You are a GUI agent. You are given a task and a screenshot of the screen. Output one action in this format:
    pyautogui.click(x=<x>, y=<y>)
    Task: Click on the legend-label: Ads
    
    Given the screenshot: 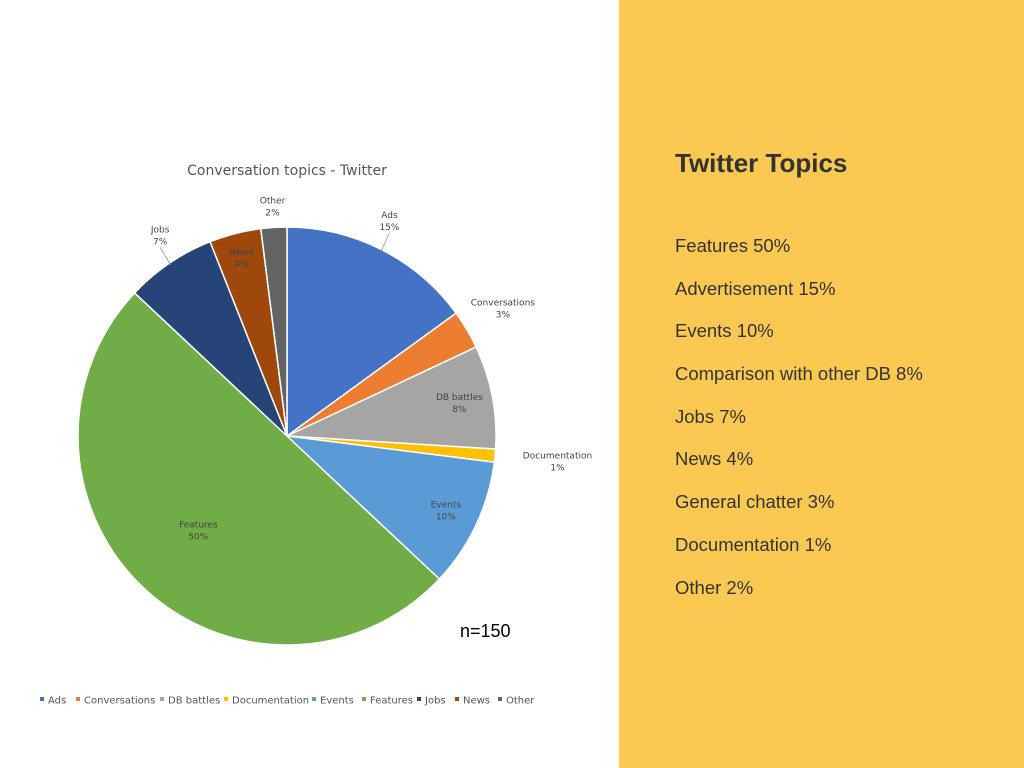 What is the action you would take?
    pyautogui.click(x=57, y=701)
    